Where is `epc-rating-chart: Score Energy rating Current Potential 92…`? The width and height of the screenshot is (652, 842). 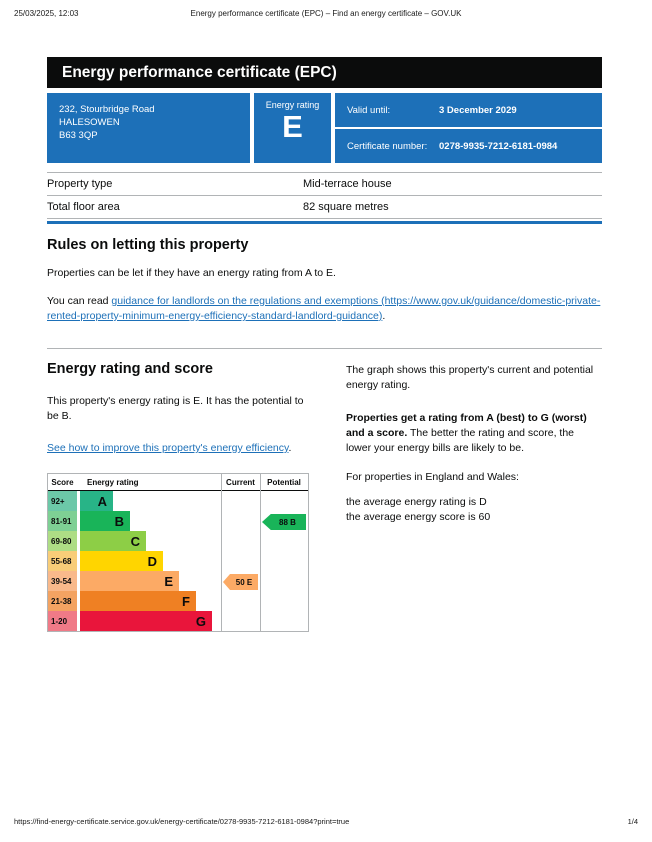
epc-rating-chart: Score Energy rating Current Potential 92… is located at coordinates (178, 552).